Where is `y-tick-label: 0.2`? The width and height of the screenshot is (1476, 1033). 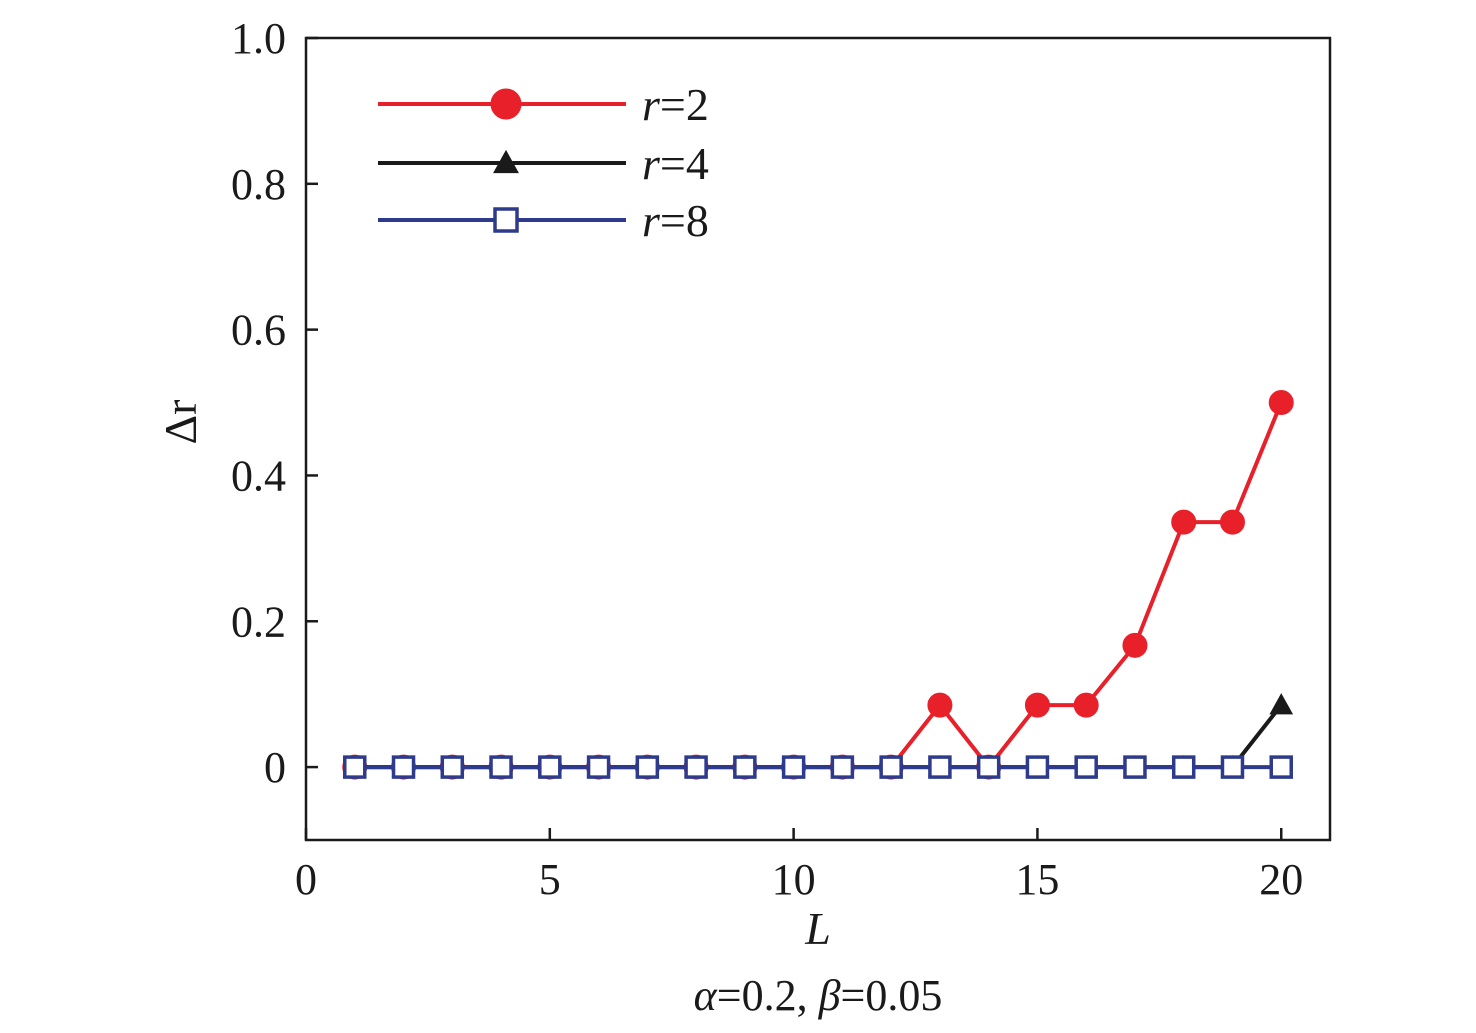
y-tick-label: 0.2 is located at coordinates (258, 621).